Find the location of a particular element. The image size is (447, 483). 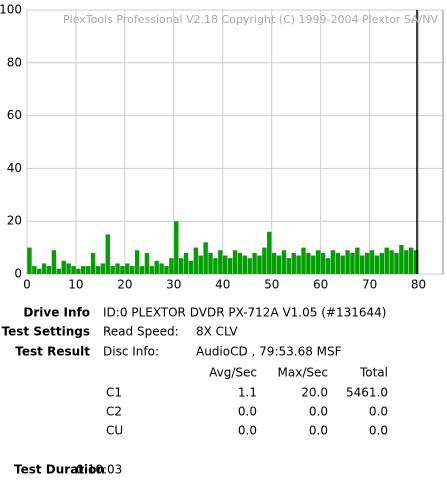

y-tick-label: 60 is located at coordinates (14, 115).